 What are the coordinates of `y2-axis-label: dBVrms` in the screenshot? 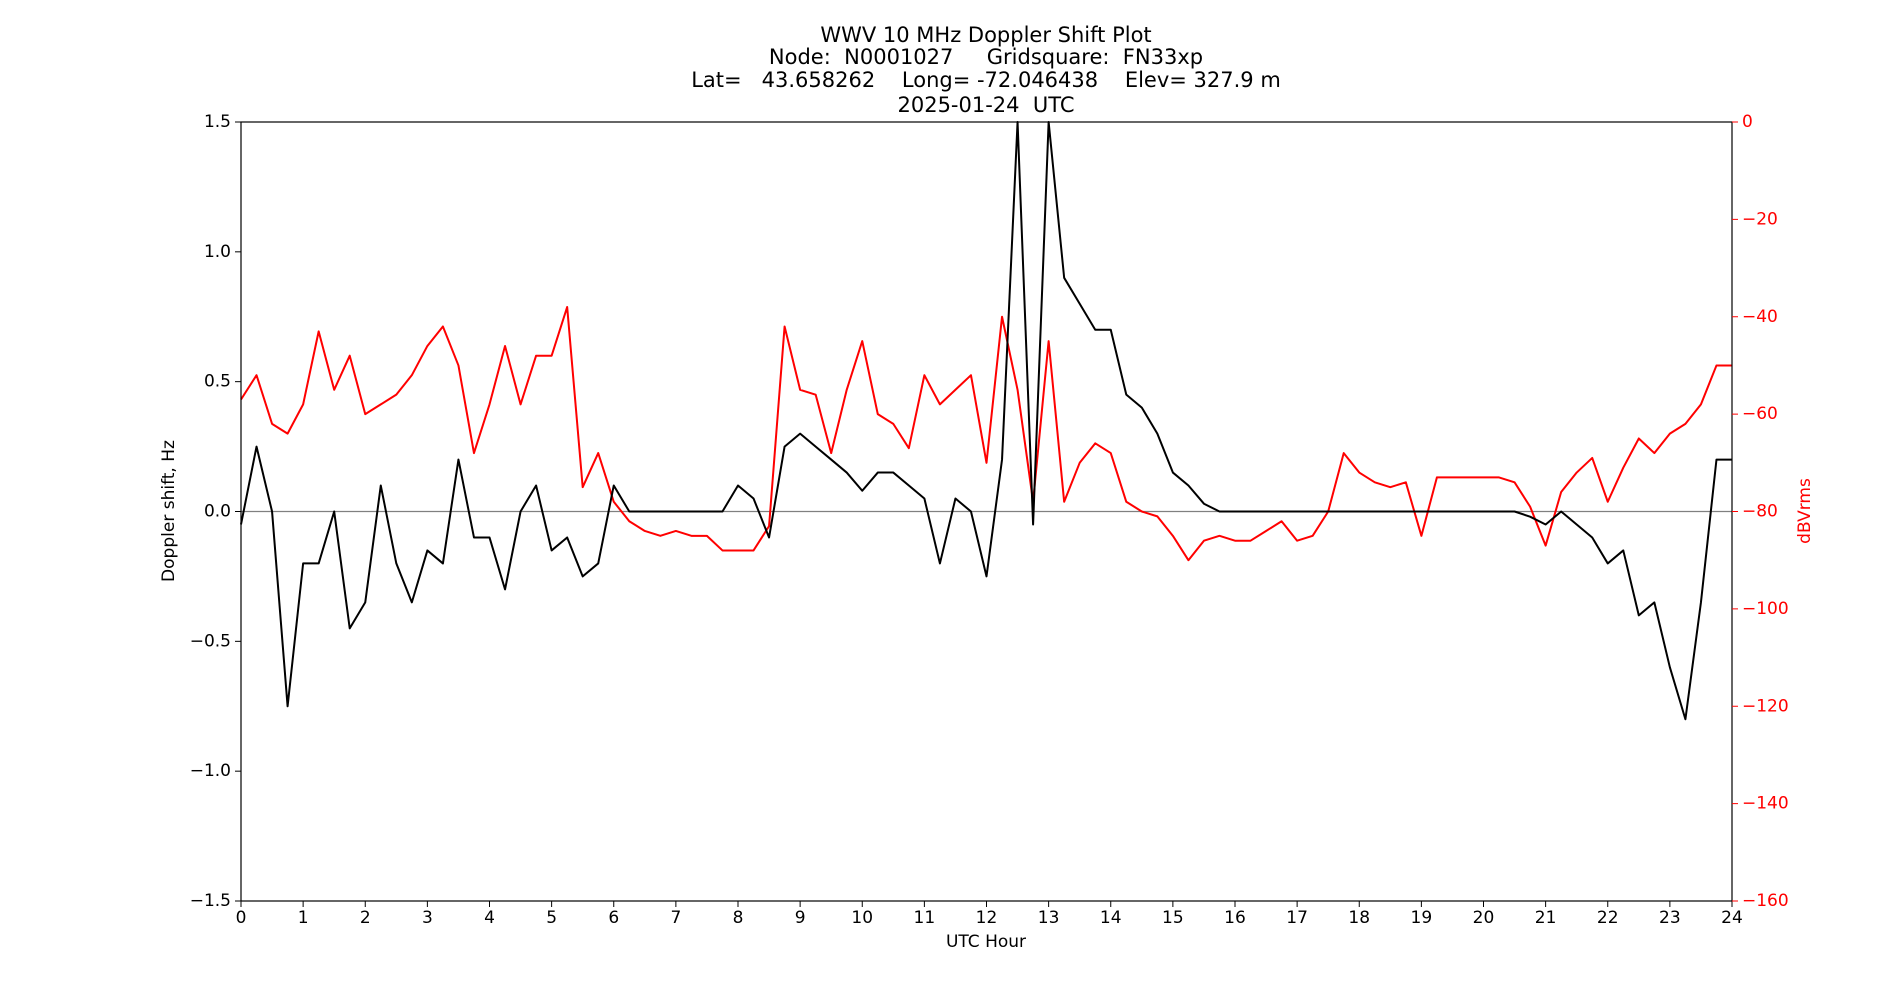 It's located at (1805, 511).